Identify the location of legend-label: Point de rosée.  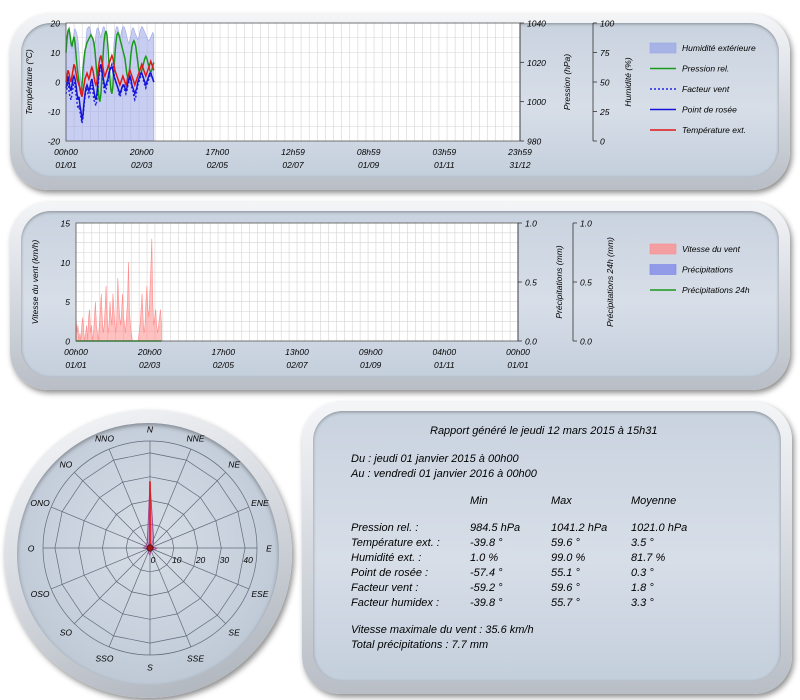
(709, 110).